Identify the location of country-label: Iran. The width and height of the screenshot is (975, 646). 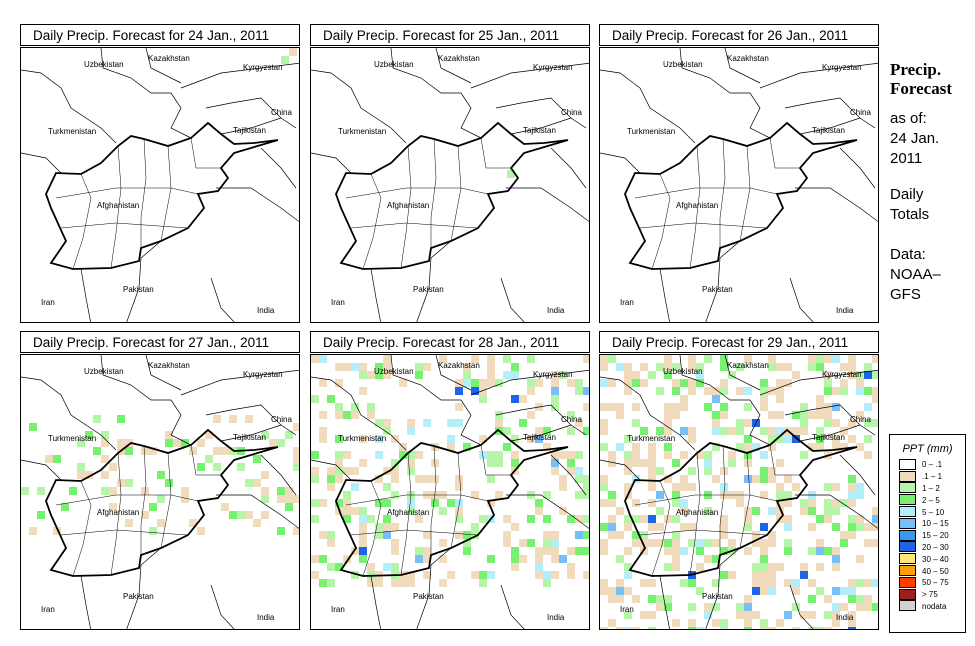
(48, 609).